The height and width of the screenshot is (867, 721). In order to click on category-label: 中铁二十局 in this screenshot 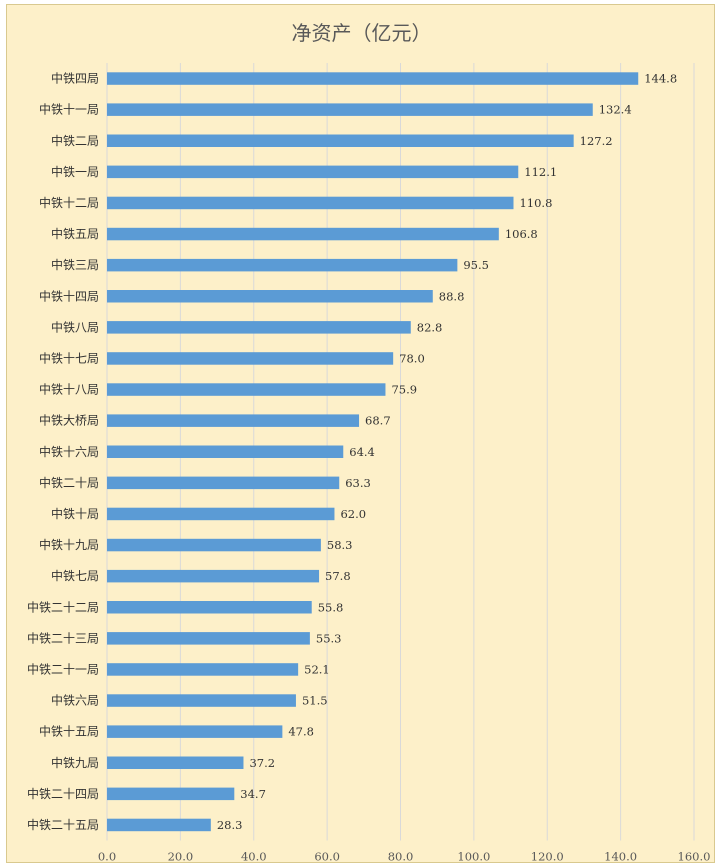, I will do `click(69, 482)`.